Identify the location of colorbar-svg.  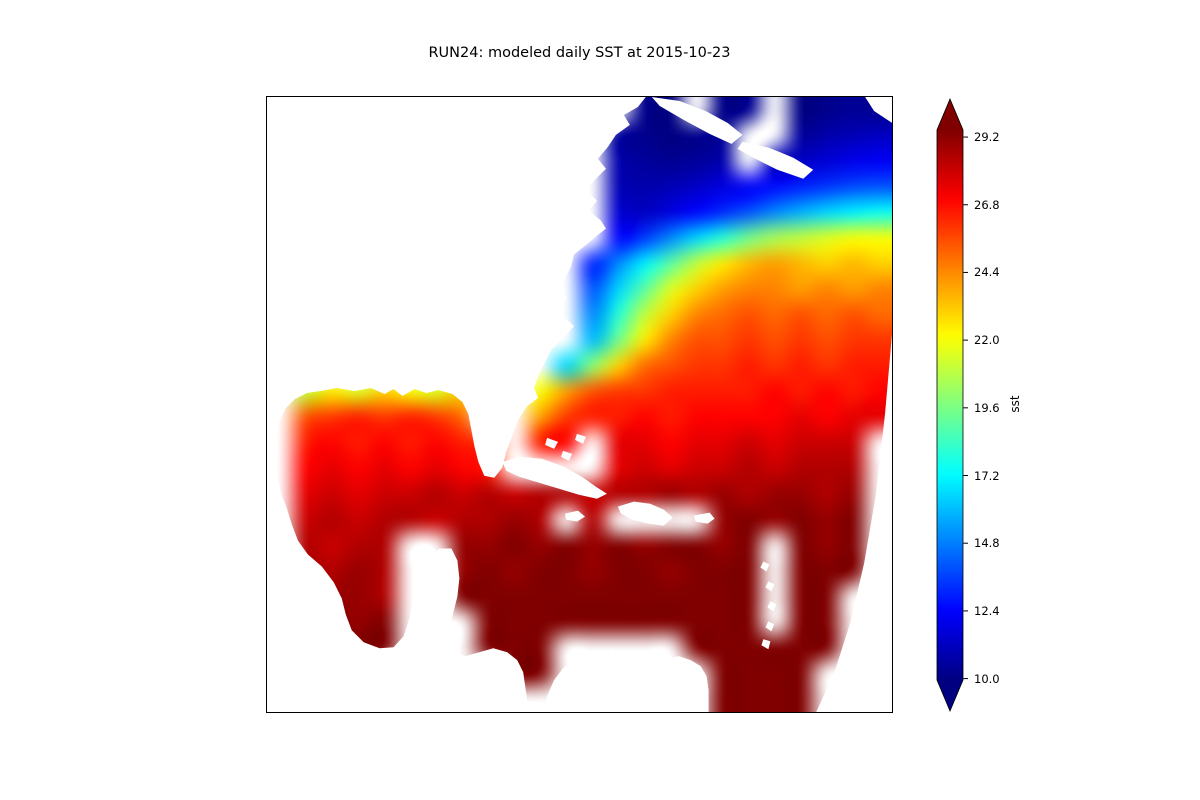
(952, 405).